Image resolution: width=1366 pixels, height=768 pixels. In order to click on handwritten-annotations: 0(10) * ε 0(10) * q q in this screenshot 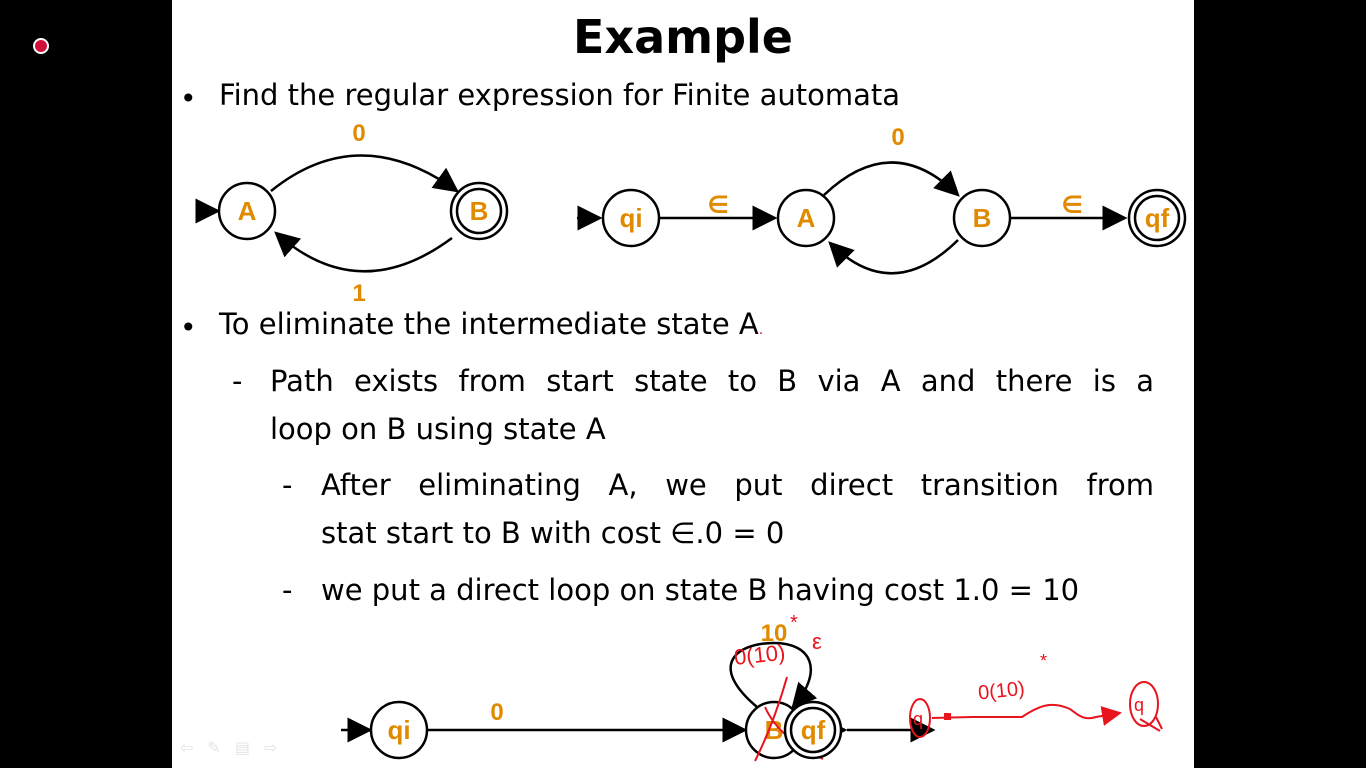, I will do `click(957, 686)`.